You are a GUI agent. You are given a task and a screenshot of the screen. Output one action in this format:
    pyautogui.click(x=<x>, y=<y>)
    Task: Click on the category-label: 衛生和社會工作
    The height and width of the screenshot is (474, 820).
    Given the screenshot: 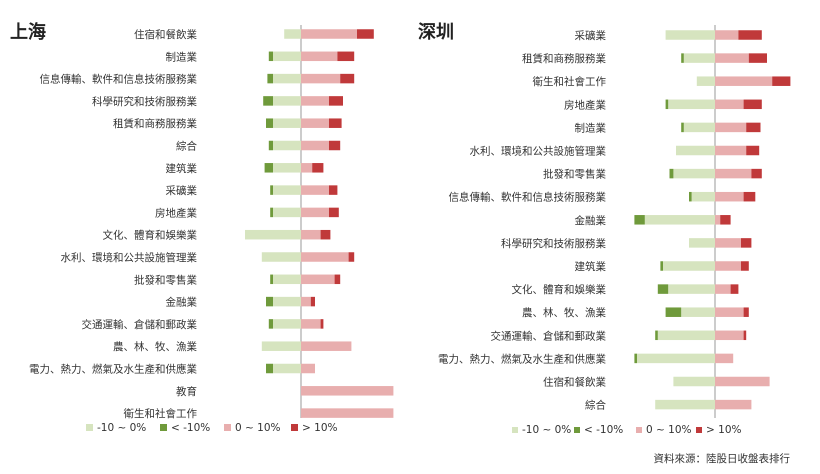 What is the action you would take?
    pyautogui.click(x=570, y=81)
    